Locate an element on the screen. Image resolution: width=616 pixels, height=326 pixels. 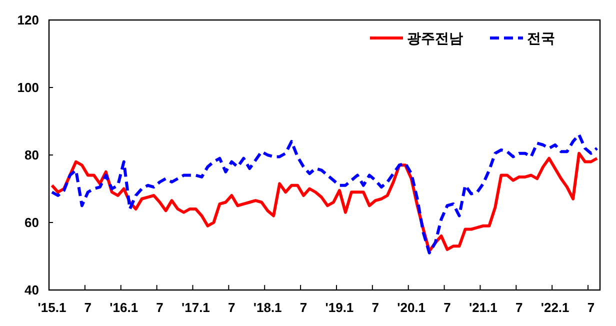
x-tick-label: '15.1 is located at coordinates (52, 307).